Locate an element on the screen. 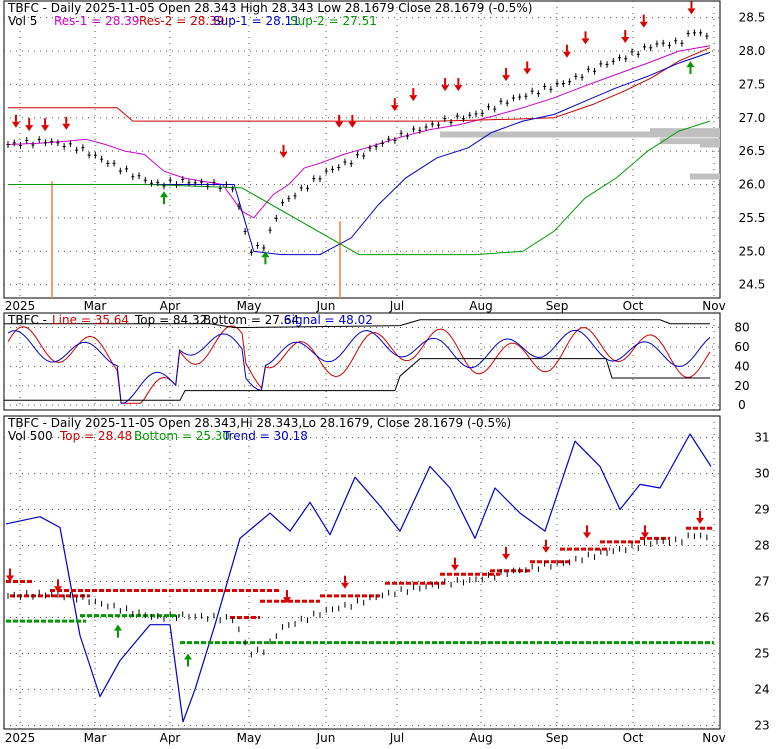  price-xtick-label: Jun is located at coordinates (326, 306).